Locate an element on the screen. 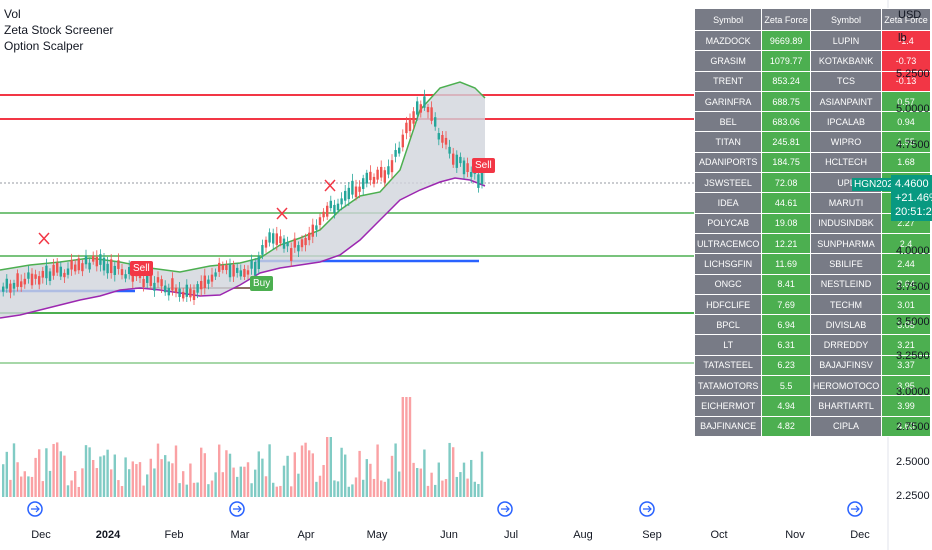 The width and height of the screenshot is (932, 550). symbol-cell: JSWSTEEL is located at coordinates (728, 183).